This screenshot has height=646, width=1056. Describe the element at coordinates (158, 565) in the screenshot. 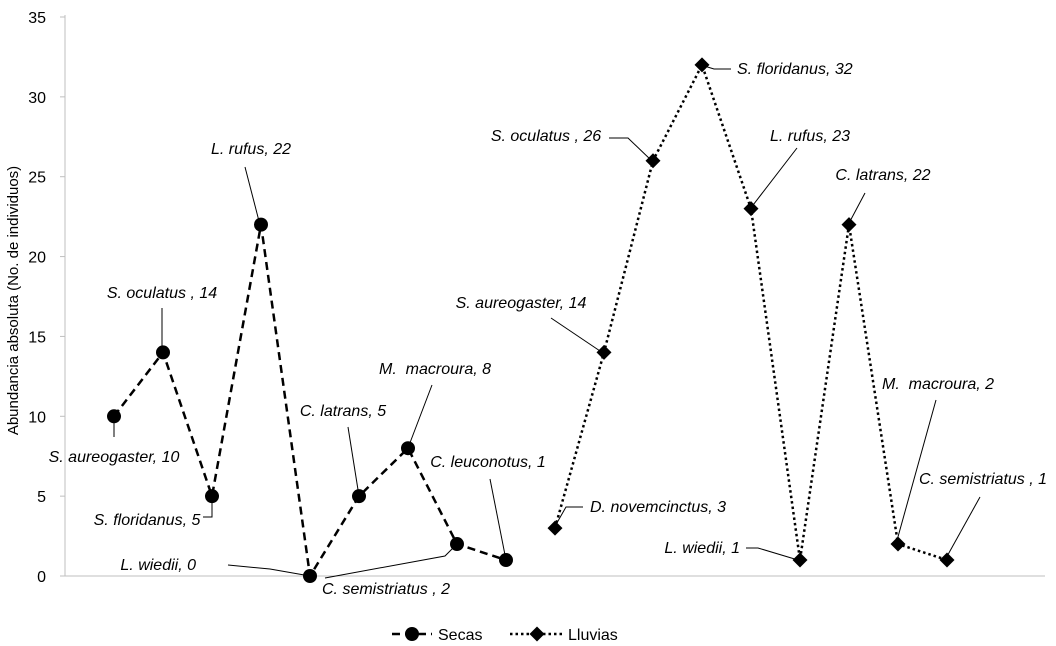

I see `data-label: L. wiedii, 0` at that location.